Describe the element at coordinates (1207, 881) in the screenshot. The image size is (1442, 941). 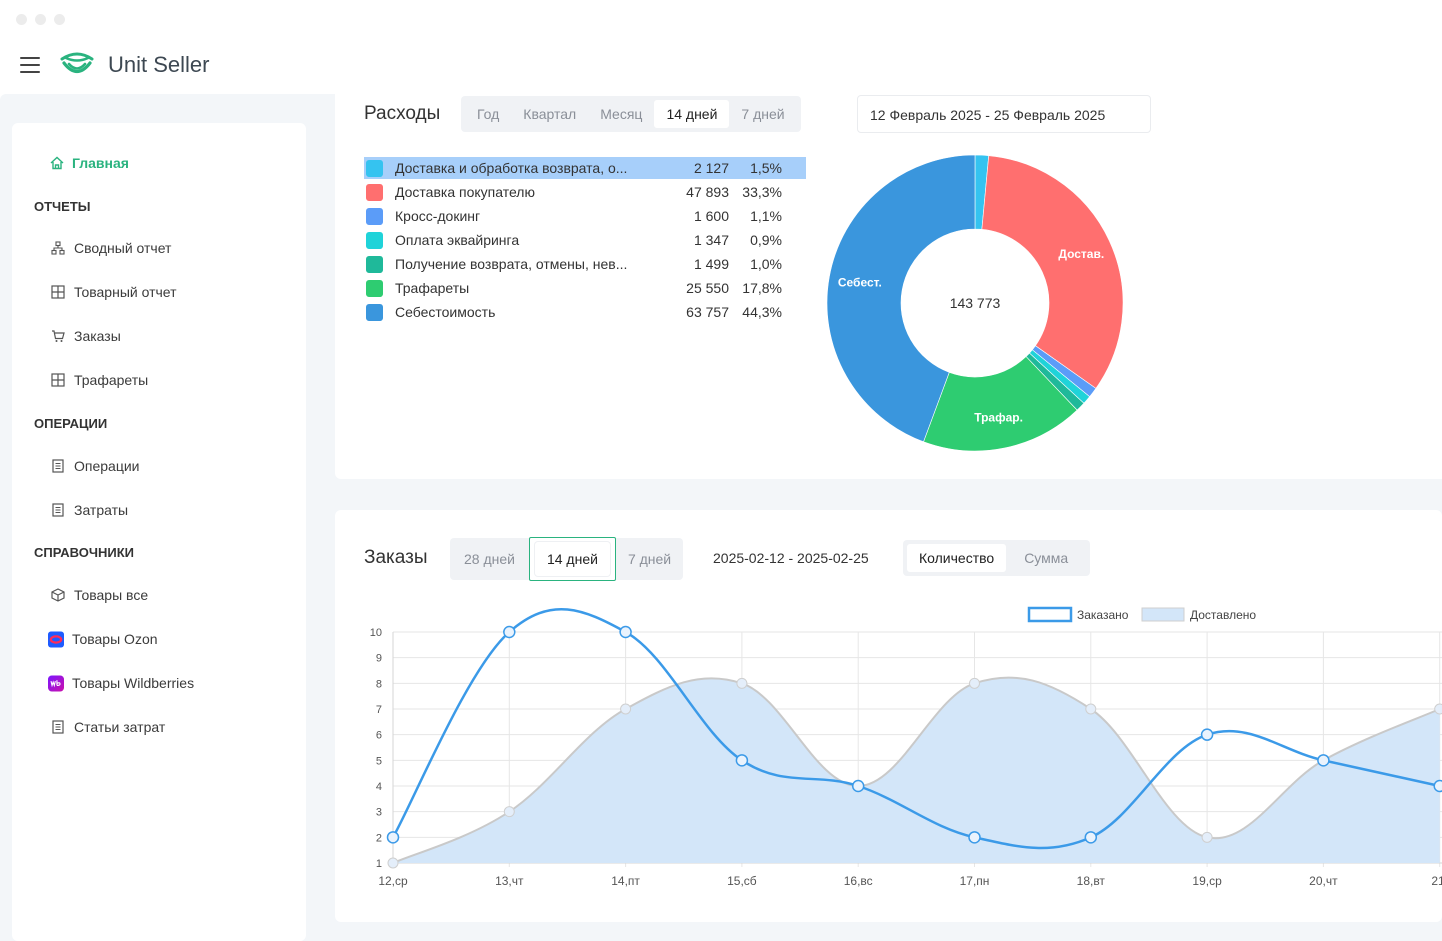
I see `x-tick-label: 19,ср` at that location.